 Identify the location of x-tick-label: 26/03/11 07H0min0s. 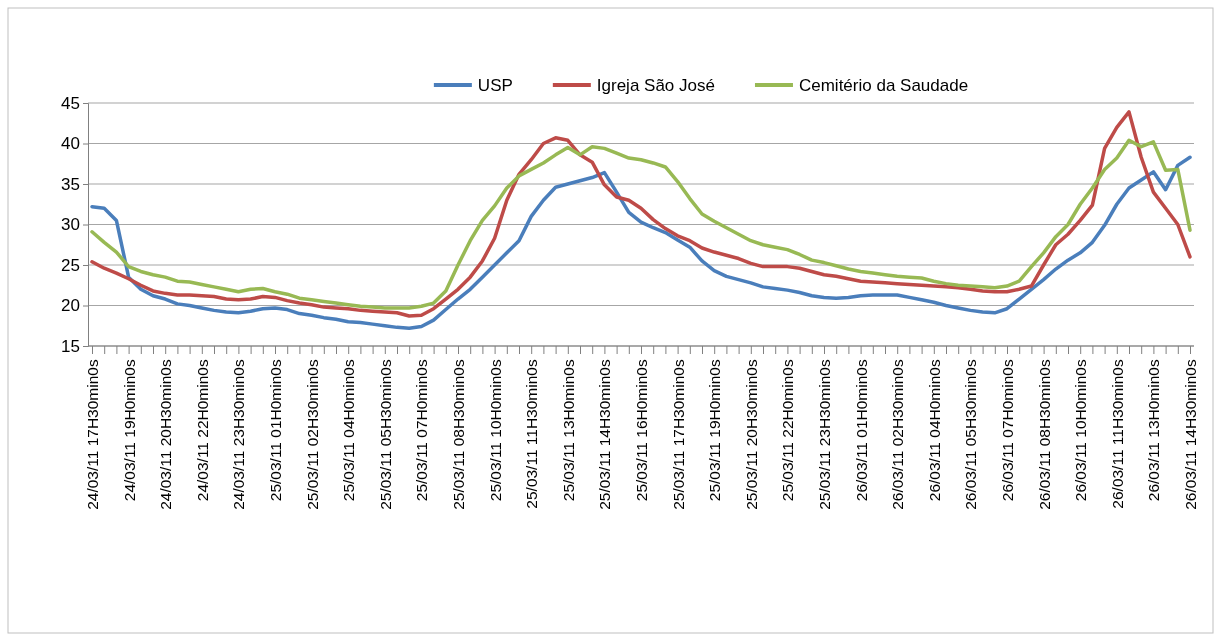
(1007, 430).